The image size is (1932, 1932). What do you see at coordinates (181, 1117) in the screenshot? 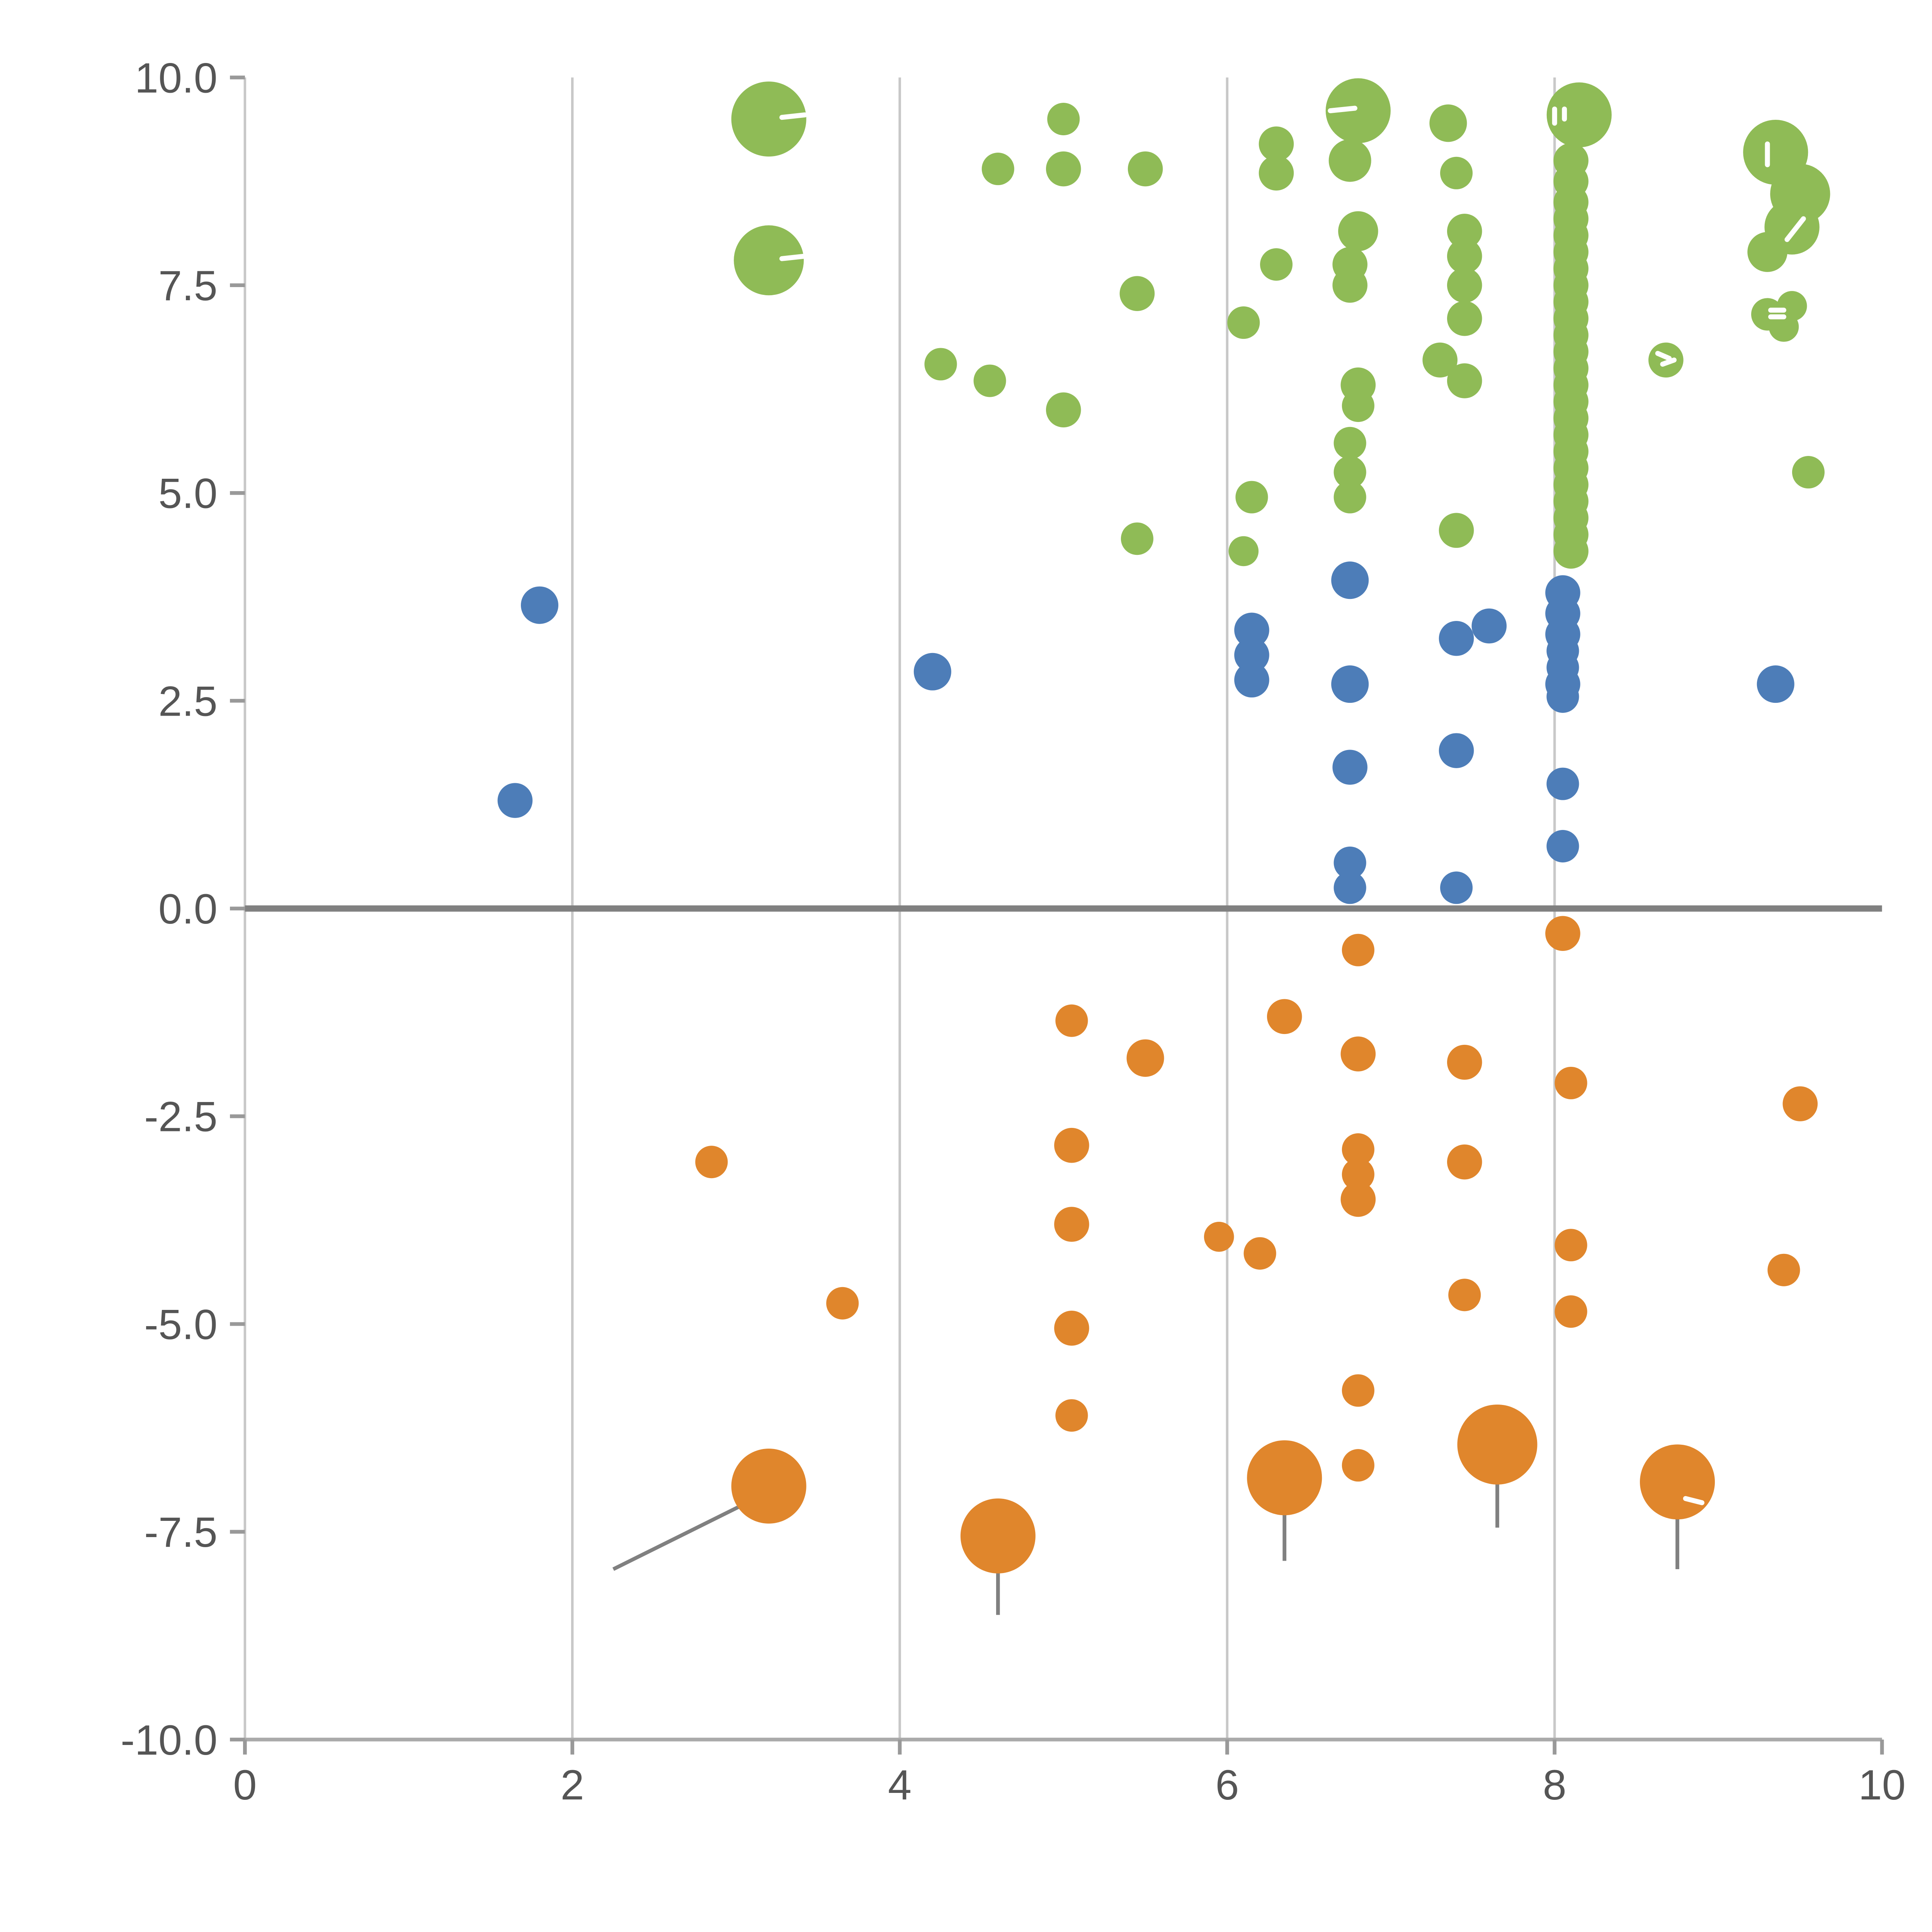
I see `y-tick-label: -2.5` at bounding box center [181, 1117].